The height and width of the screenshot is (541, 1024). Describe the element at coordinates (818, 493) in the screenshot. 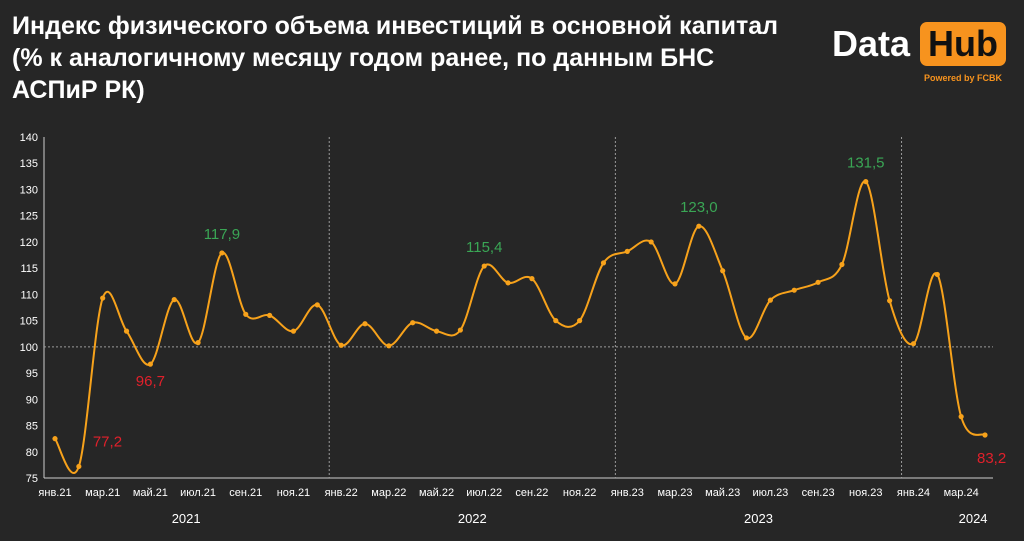

I see `x-tick-label: сен.23` at that location.